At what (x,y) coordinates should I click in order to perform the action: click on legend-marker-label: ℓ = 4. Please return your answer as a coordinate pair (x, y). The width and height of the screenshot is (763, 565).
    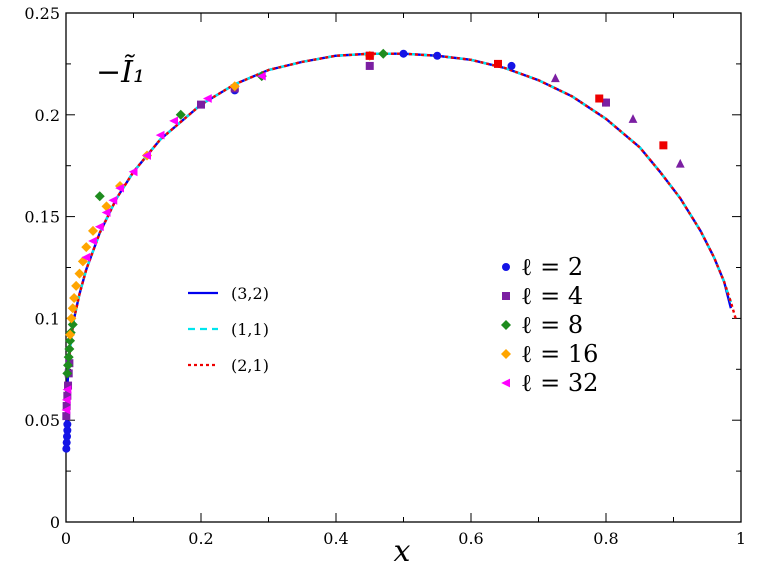
    Looking at the image, I should click on (552, 296).